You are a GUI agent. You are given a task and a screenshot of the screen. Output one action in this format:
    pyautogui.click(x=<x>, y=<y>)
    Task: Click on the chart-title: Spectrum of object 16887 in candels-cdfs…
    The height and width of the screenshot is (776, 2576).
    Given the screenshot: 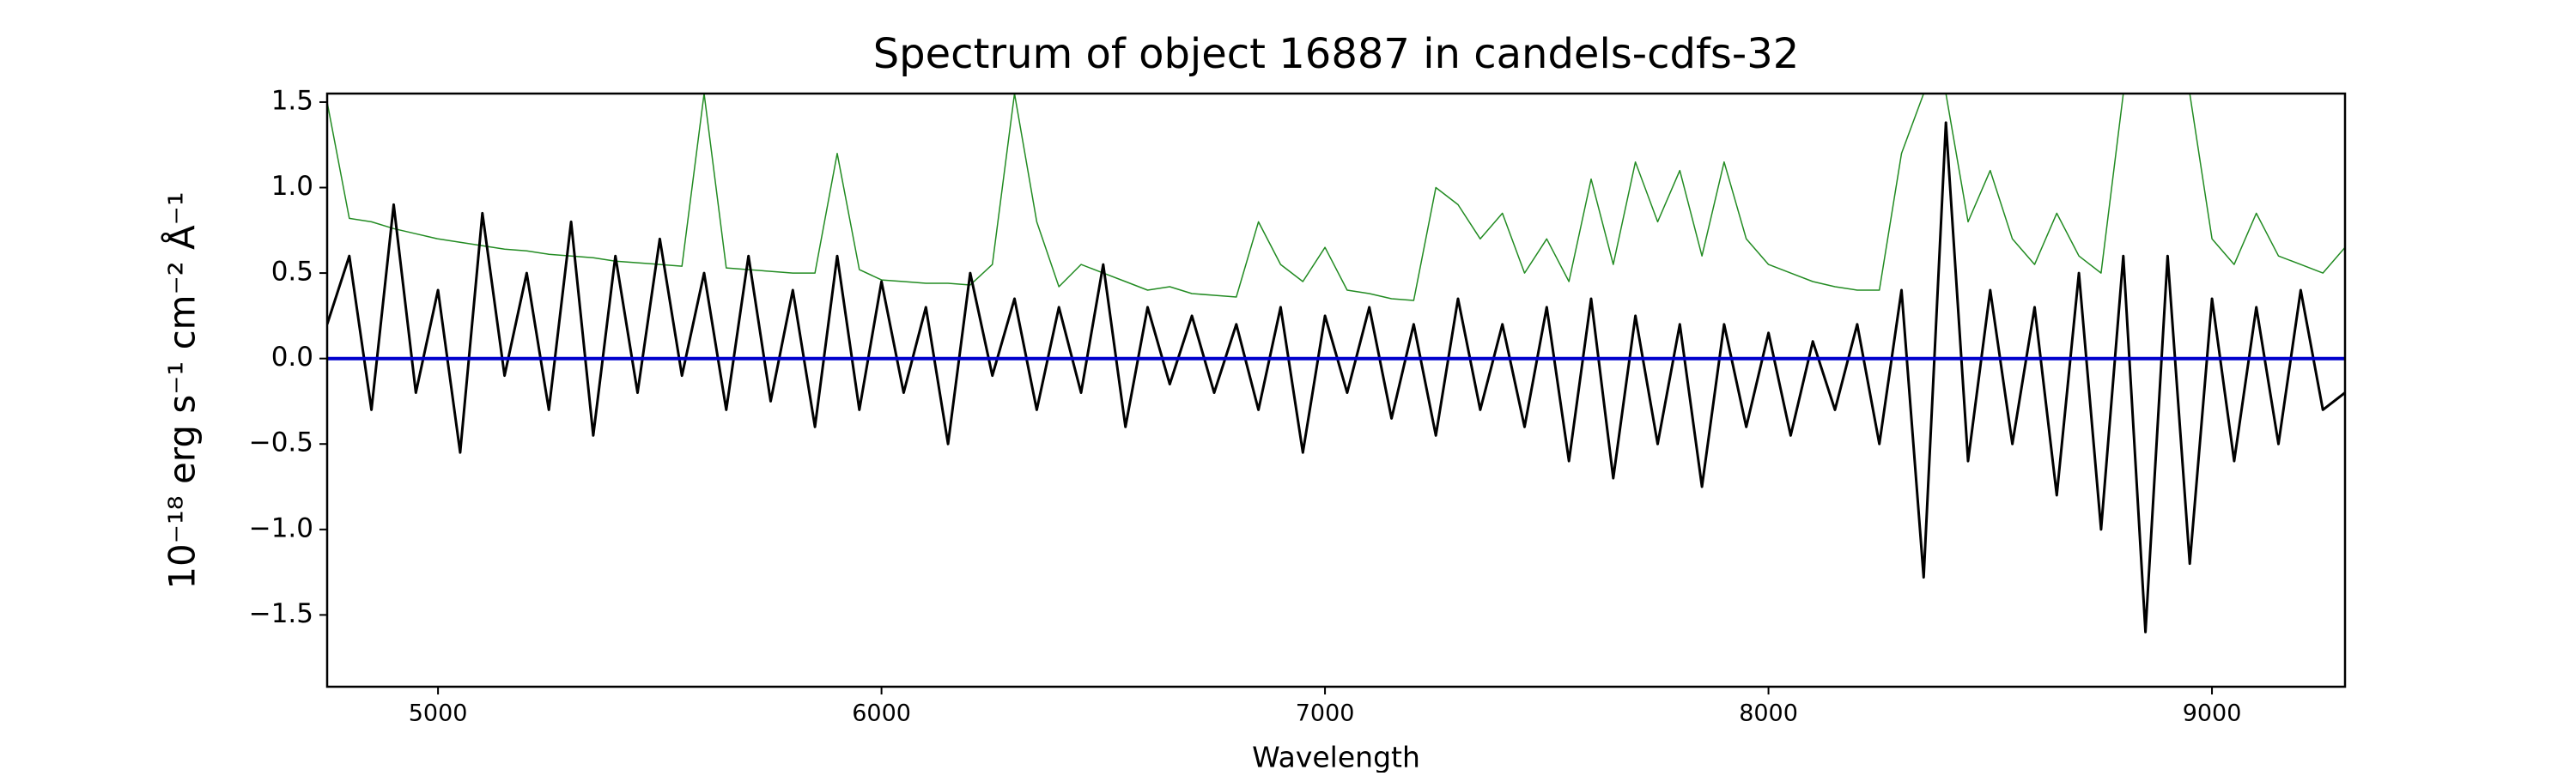 What is the action you would take?
    pyautogui.click(x=1336, y=54)
    